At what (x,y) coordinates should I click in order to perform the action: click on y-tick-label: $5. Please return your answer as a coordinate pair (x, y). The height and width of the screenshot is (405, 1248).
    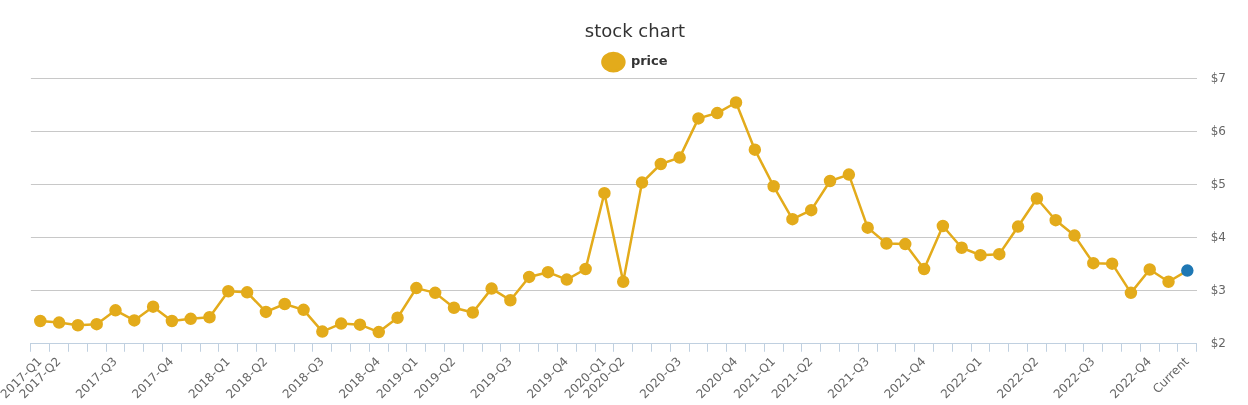
    Looking at the image, I should click on (1218, 183).